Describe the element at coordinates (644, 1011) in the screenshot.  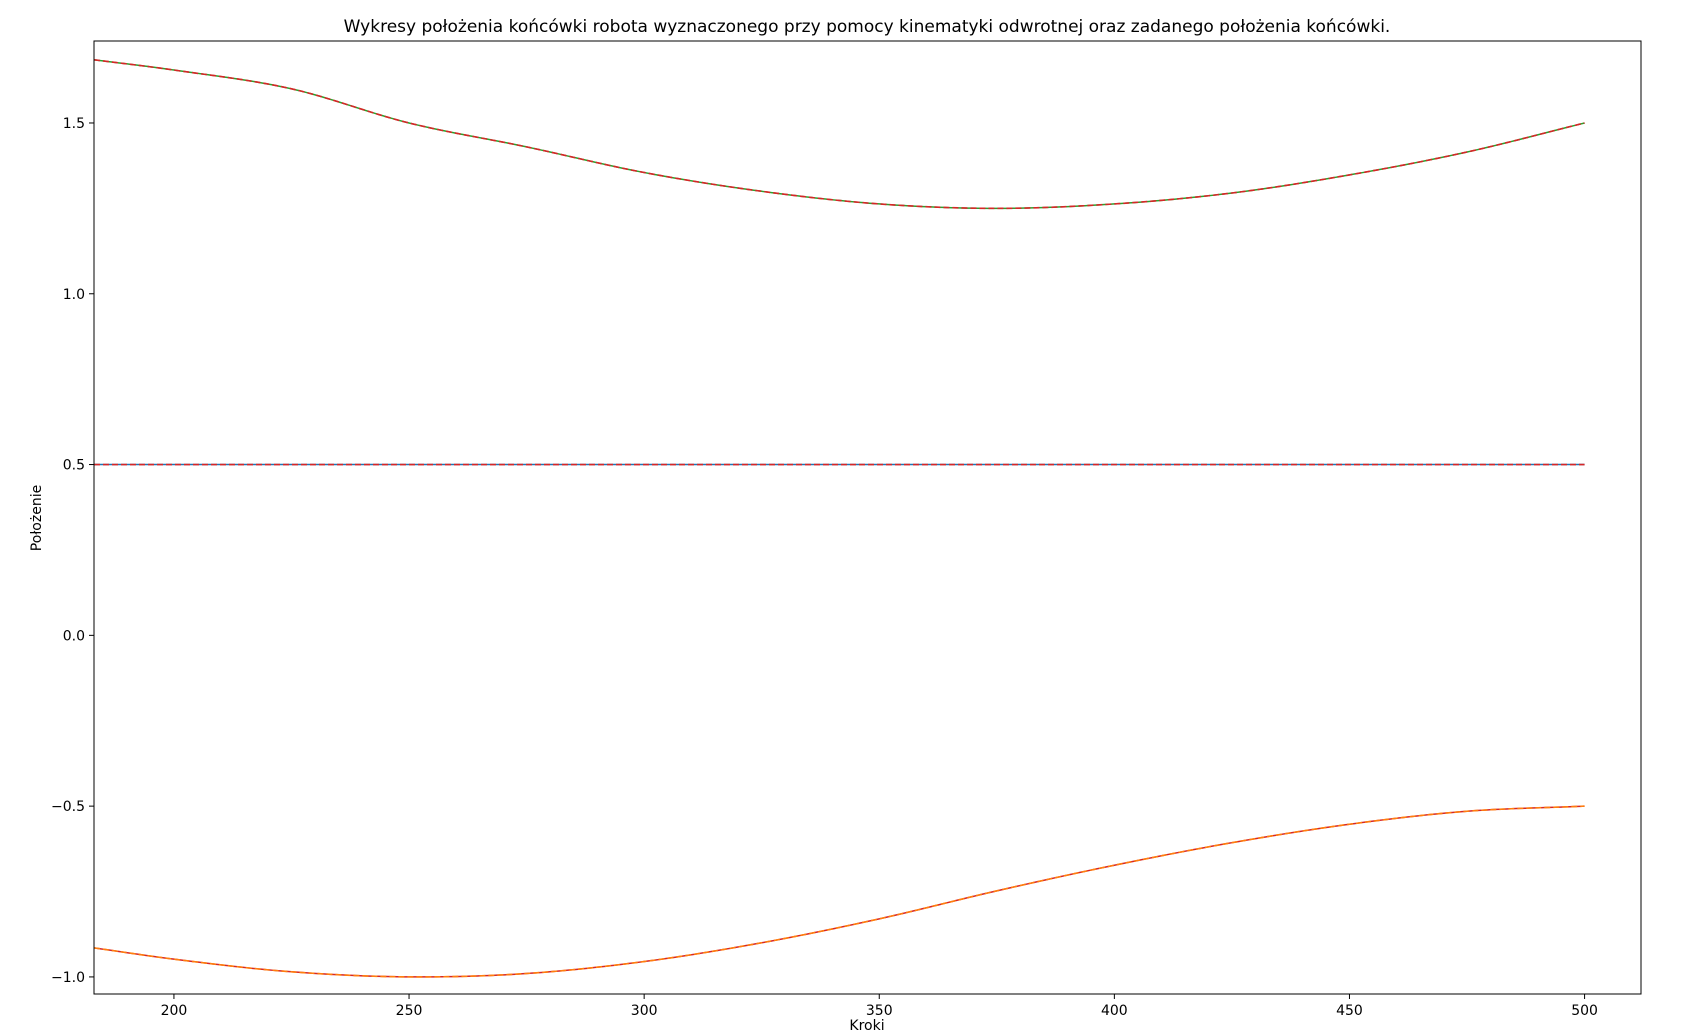
I see `x-tick-label: 300` at that location.